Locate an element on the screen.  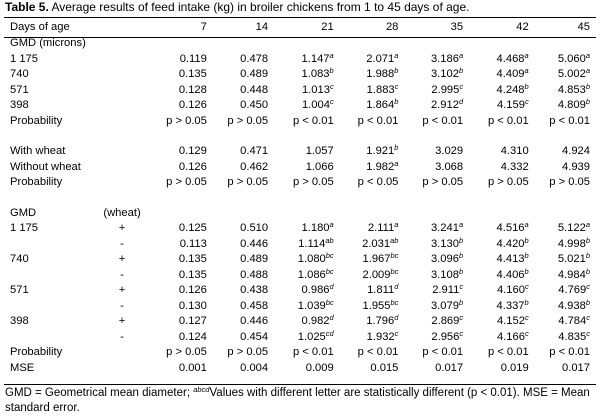
value-cell: 1.004c is located at coordinates (303, 106).